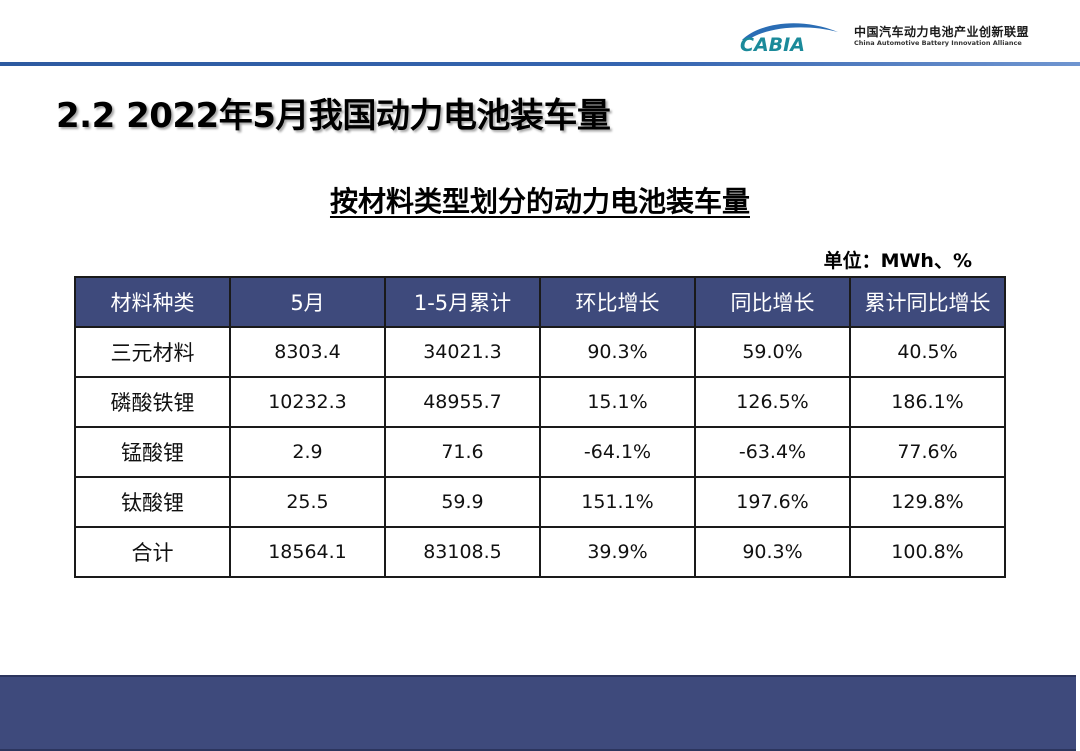 Image resolution: width=1080 pixels, height=751 pixels. I want to click on header-divider, so click(540, 64).